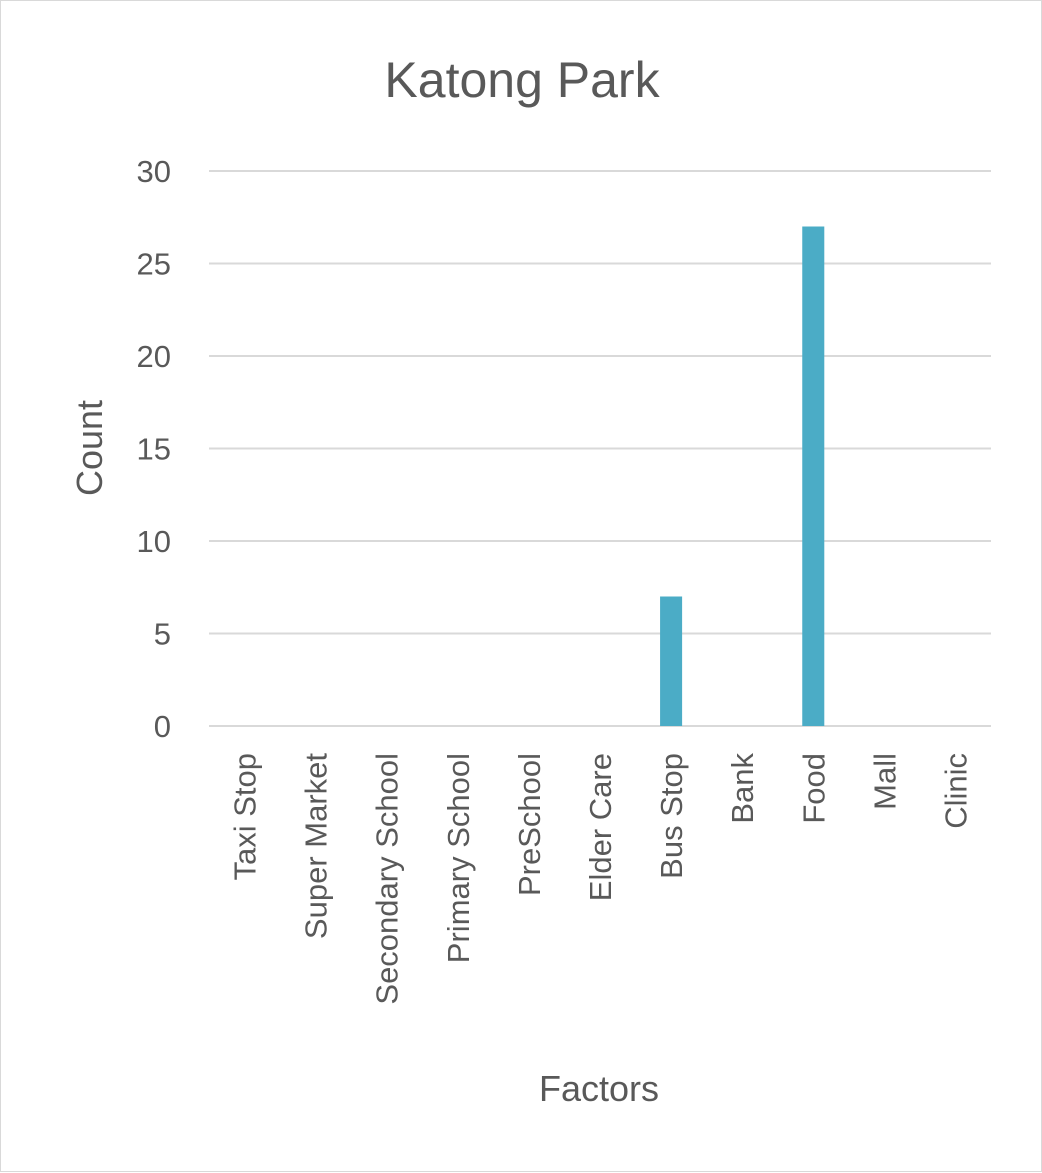  What do you see at coordinates (458, 858) in the screenshot?
I see `x-category-label: Primary School` at bounding box center [458, 858].